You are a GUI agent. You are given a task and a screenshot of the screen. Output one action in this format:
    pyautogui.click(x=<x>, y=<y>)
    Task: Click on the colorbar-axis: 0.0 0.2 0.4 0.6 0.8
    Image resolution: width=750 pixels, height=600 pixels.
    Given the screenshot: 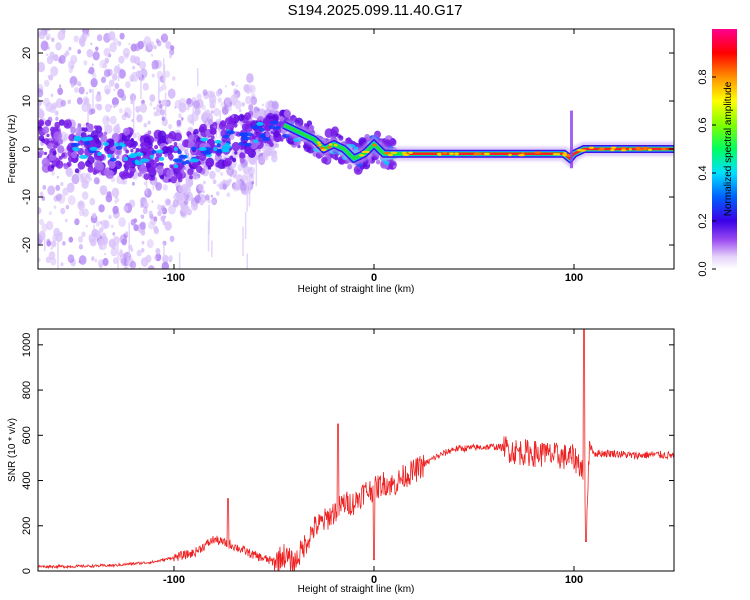 What is the action you would take?
    pyautogui.click(x=706, y=173)
    